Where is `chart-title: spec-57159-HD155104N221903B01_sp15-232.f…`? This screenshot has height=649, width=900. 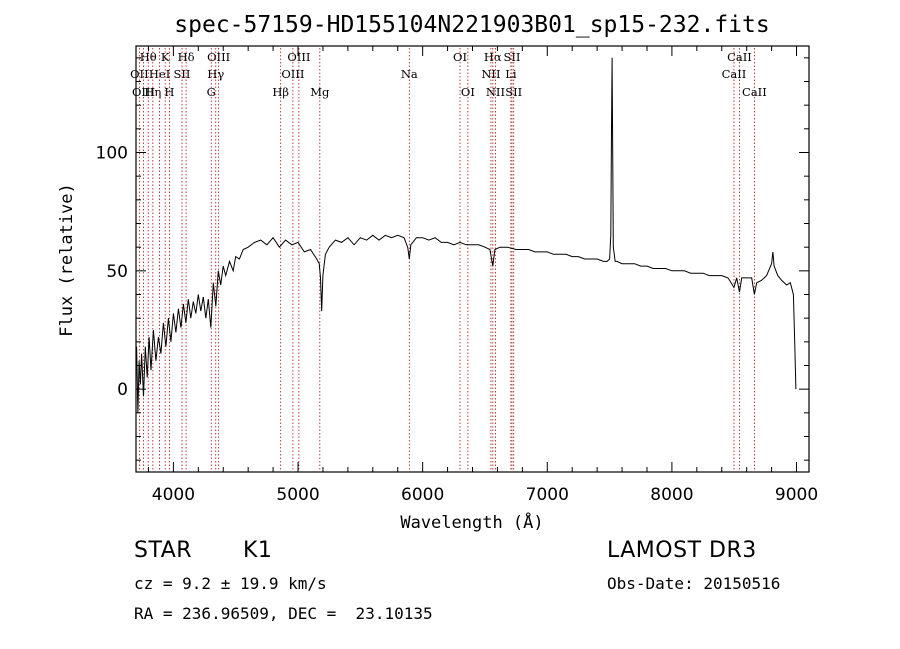
chart-title: spec-57159-HD155104N221903B01_sp15-232.f… is located at coordinates (471, 25).